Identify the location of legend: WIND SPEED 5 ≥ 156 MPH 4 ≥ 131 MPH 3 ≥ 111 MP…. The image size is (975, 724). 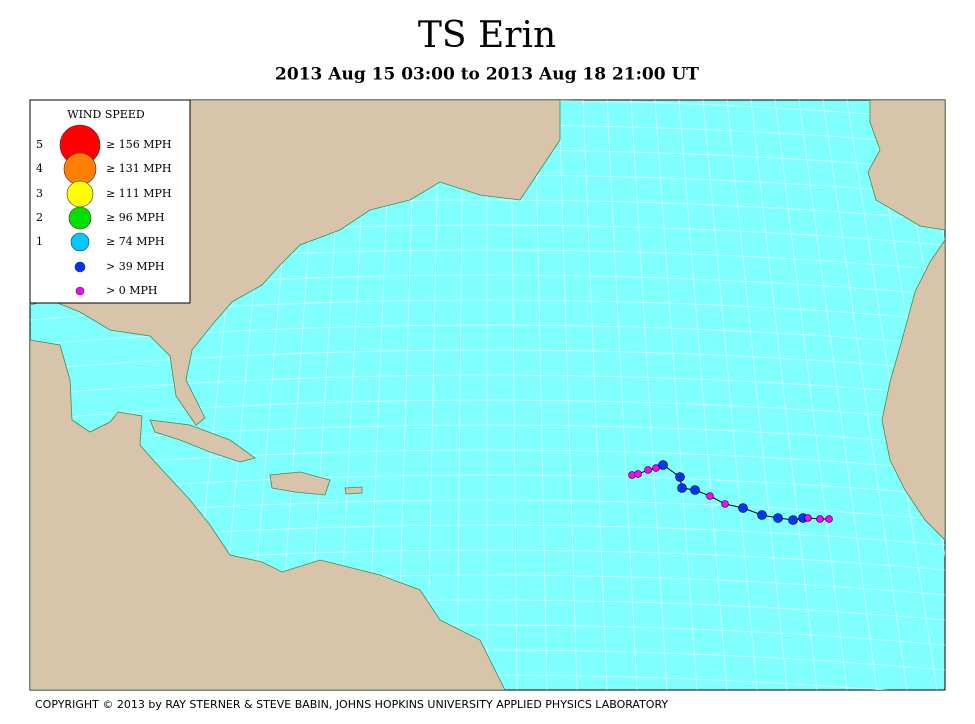
(110, 201).